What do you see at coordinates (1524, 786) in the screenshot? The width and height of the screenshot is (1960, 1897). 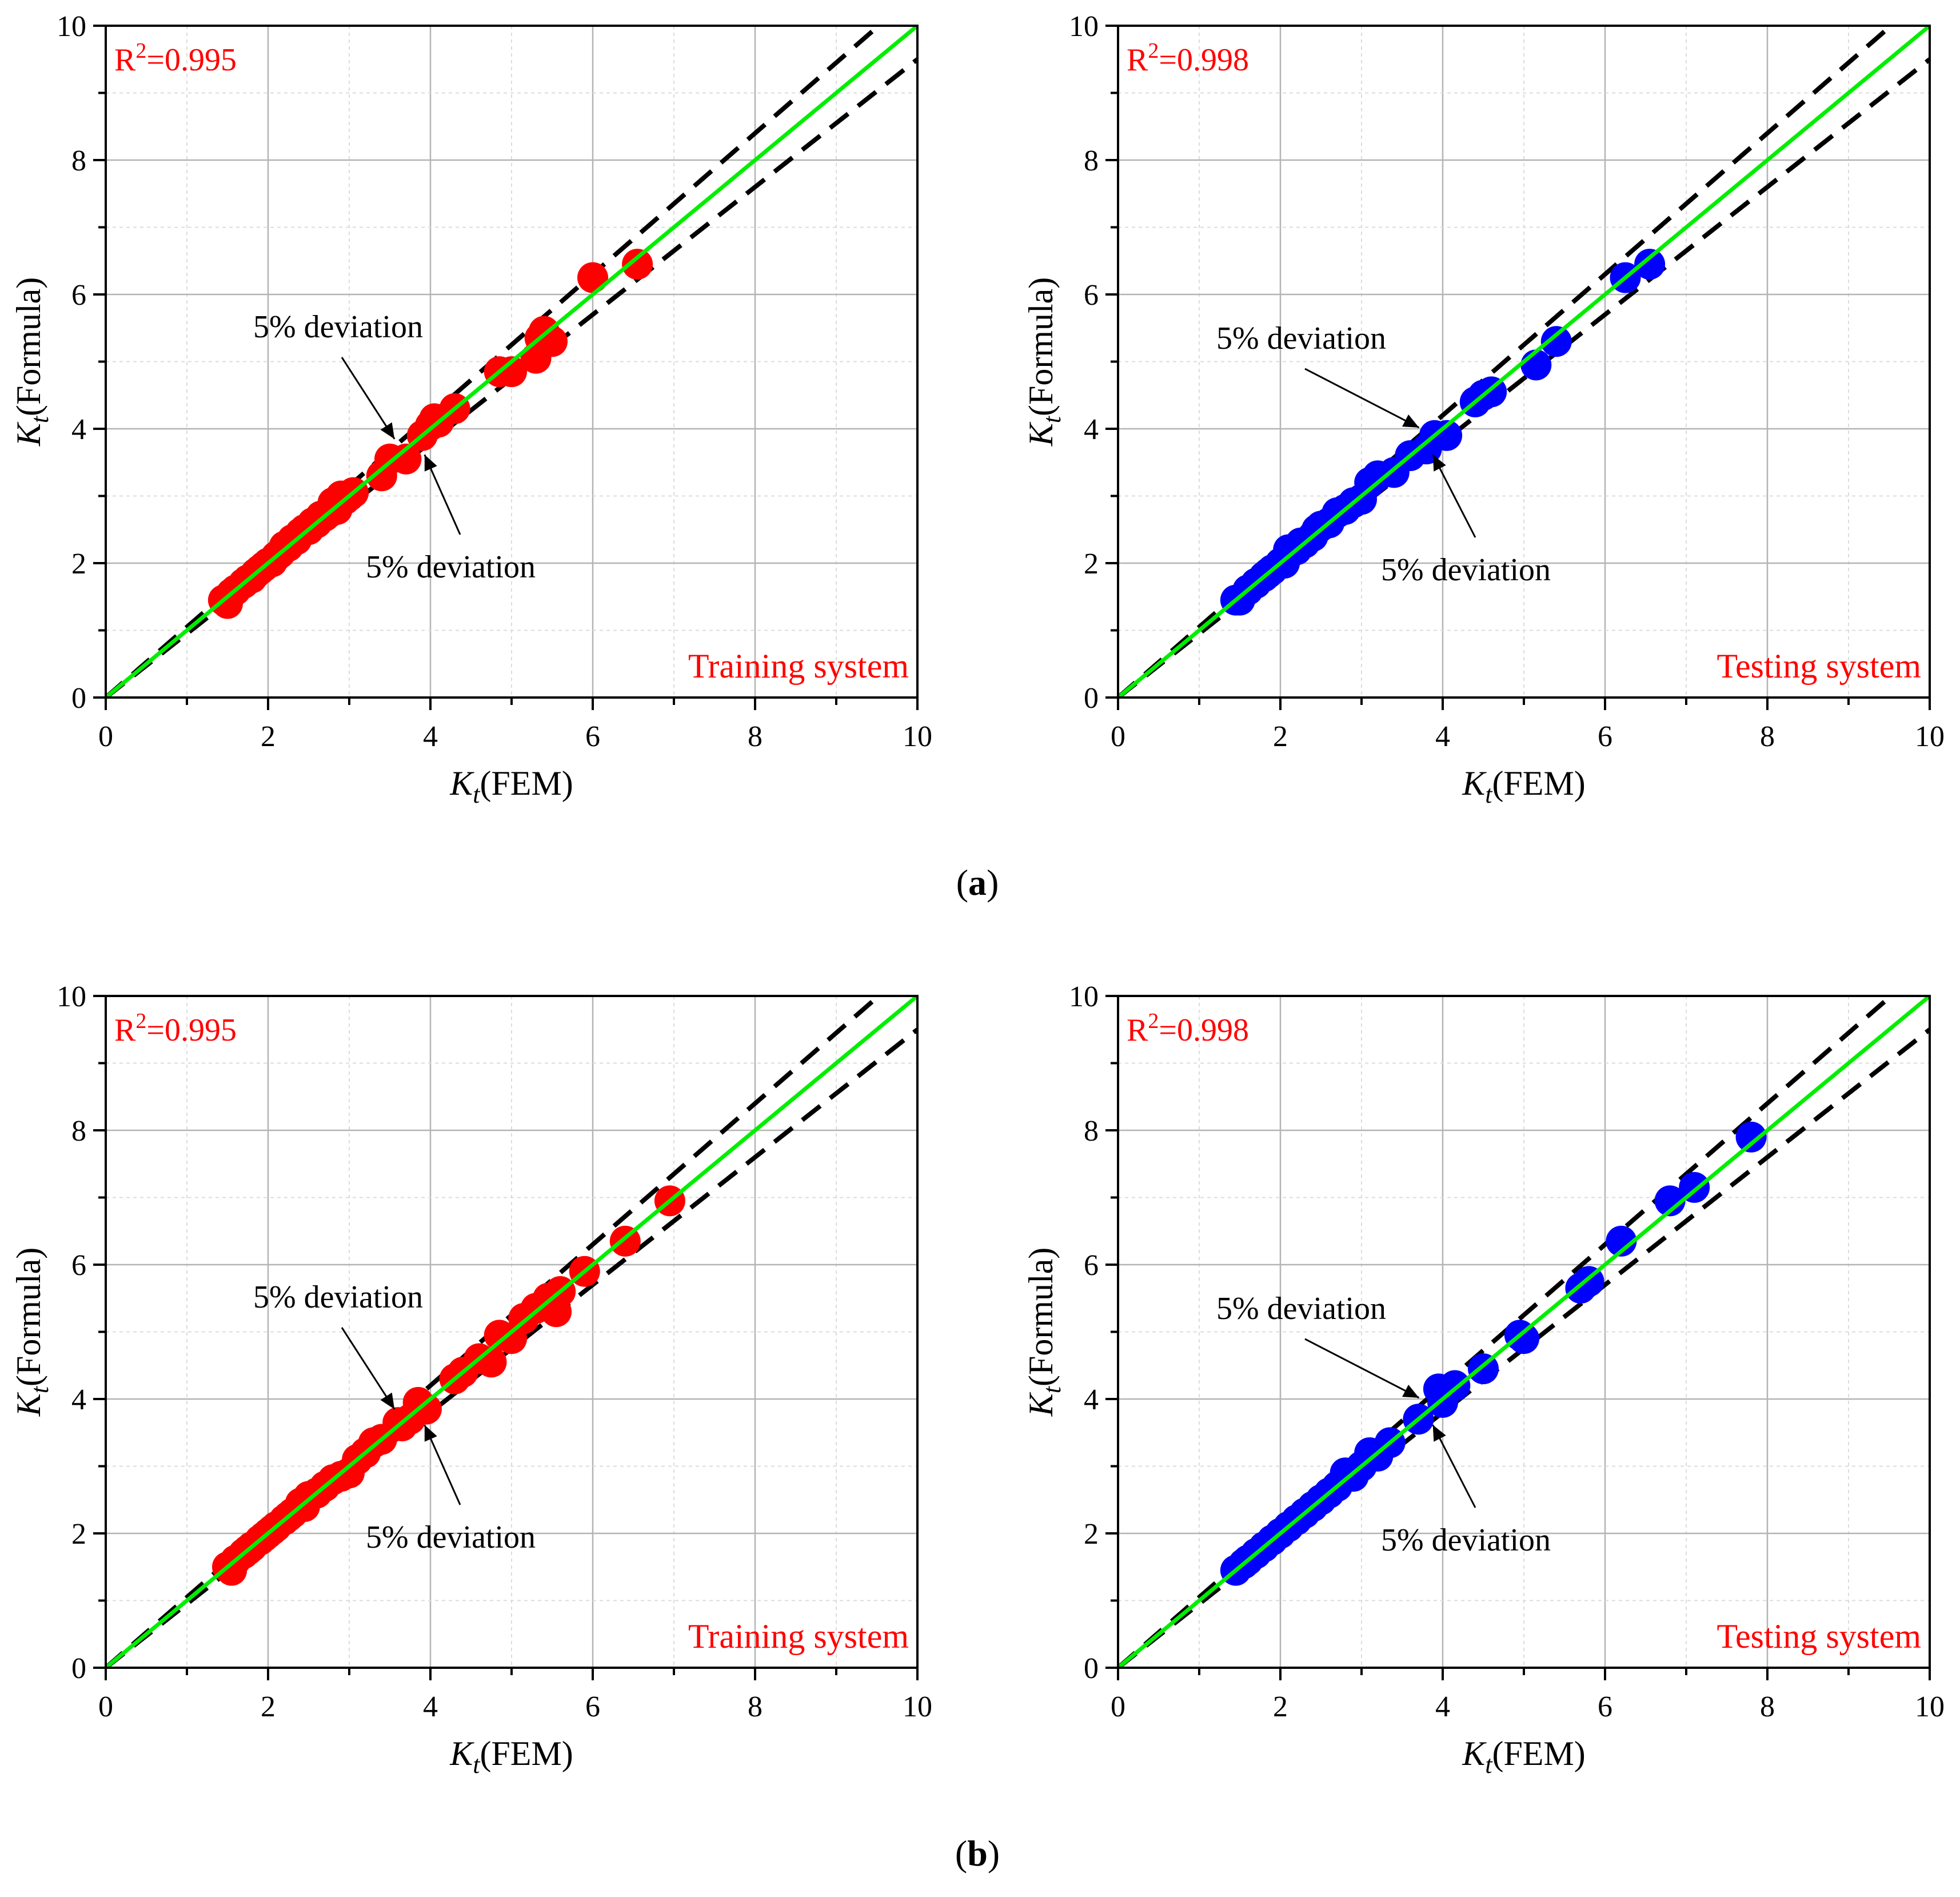 I see `x-axis-label: Kt(FEM)` at bounding box center [1524, 786].